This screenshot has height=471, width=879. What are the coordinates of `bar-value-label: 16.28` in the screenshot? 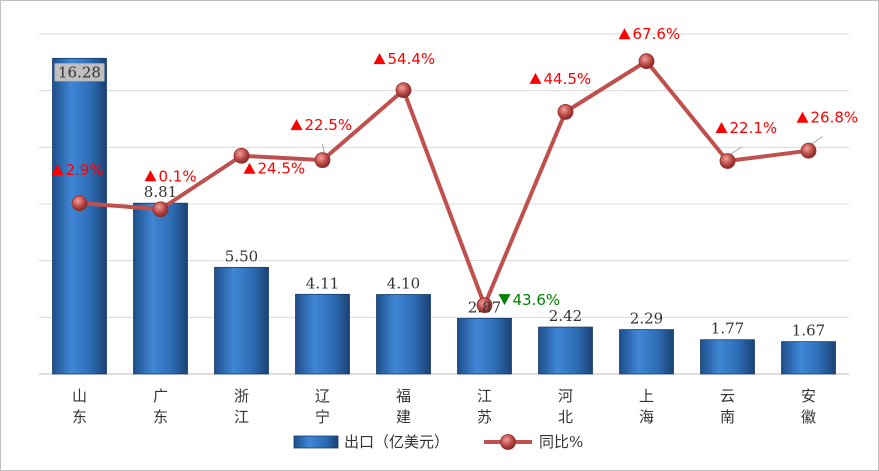 It's located at (79, 72).